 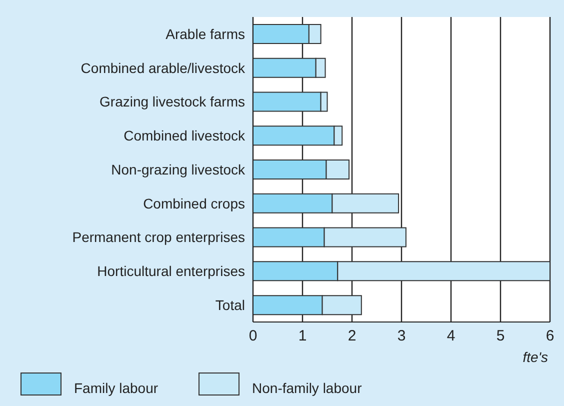 What do you see at coordinates (307, 388) in the screenshot?
I see `legend-label: Non-family labour` at bounding box center [307, 388].